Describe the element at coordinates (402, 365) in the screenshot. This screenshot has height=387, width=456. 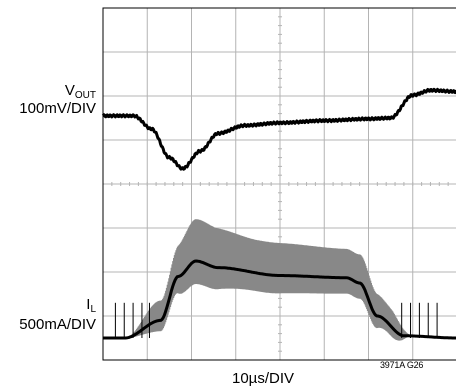
I see `figure-id: 3971A G26` at that location.